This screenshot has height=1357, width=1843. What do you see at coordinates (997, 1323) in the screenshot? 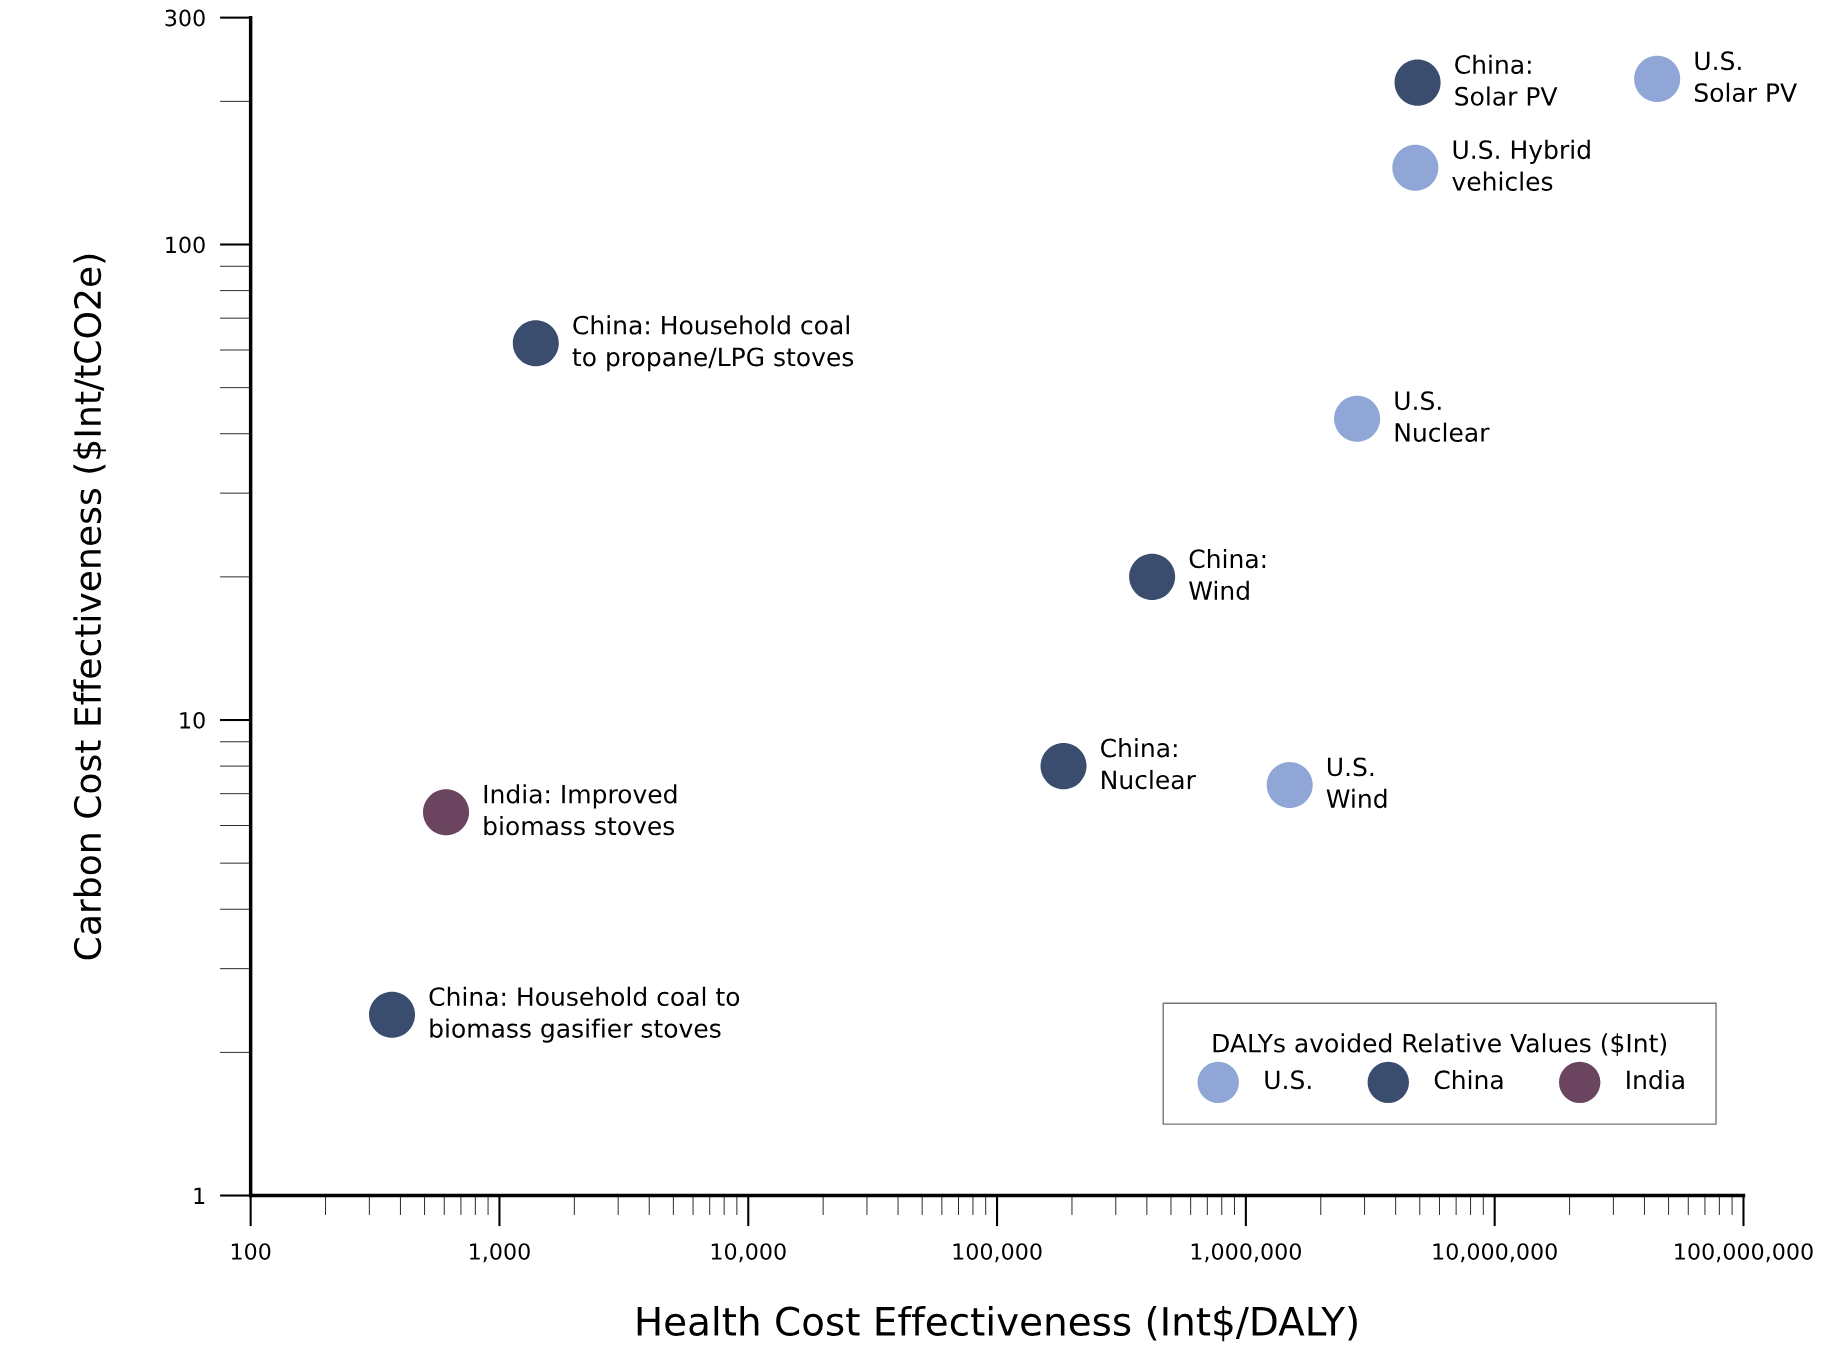
I see `x-axis-title: Health Cost Effectiveness (Int$/DALY)` at bounding box center [997, 1323].